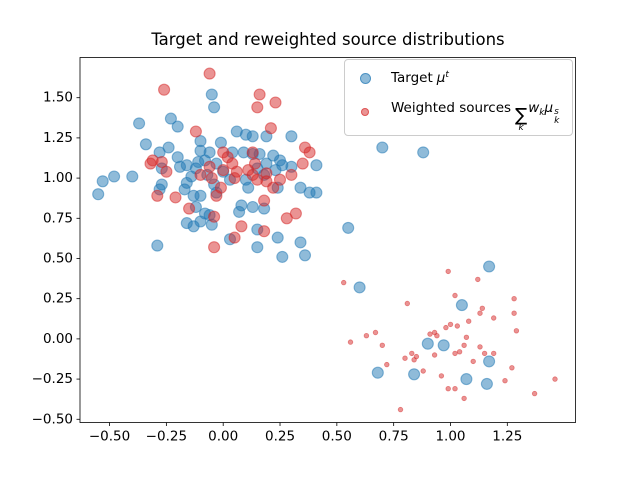  I want to click on x-tick-label: 0.75, so click(394, 437).